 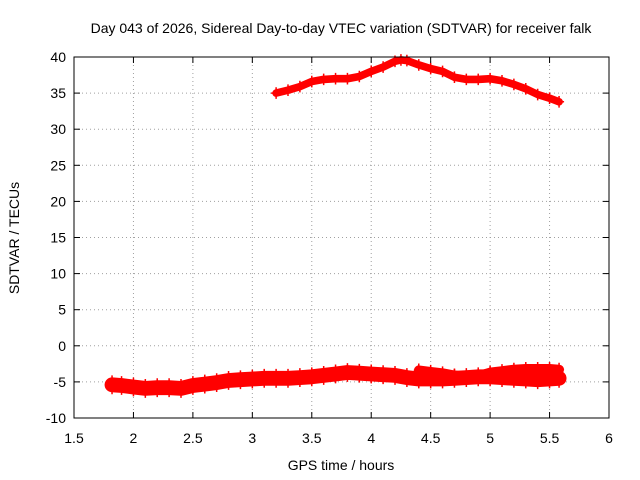 What do you see at coordinates (341, 465) in the screenshot?
I see `x-axis-label: GPS time / hours` at bounding box center [341, 465].